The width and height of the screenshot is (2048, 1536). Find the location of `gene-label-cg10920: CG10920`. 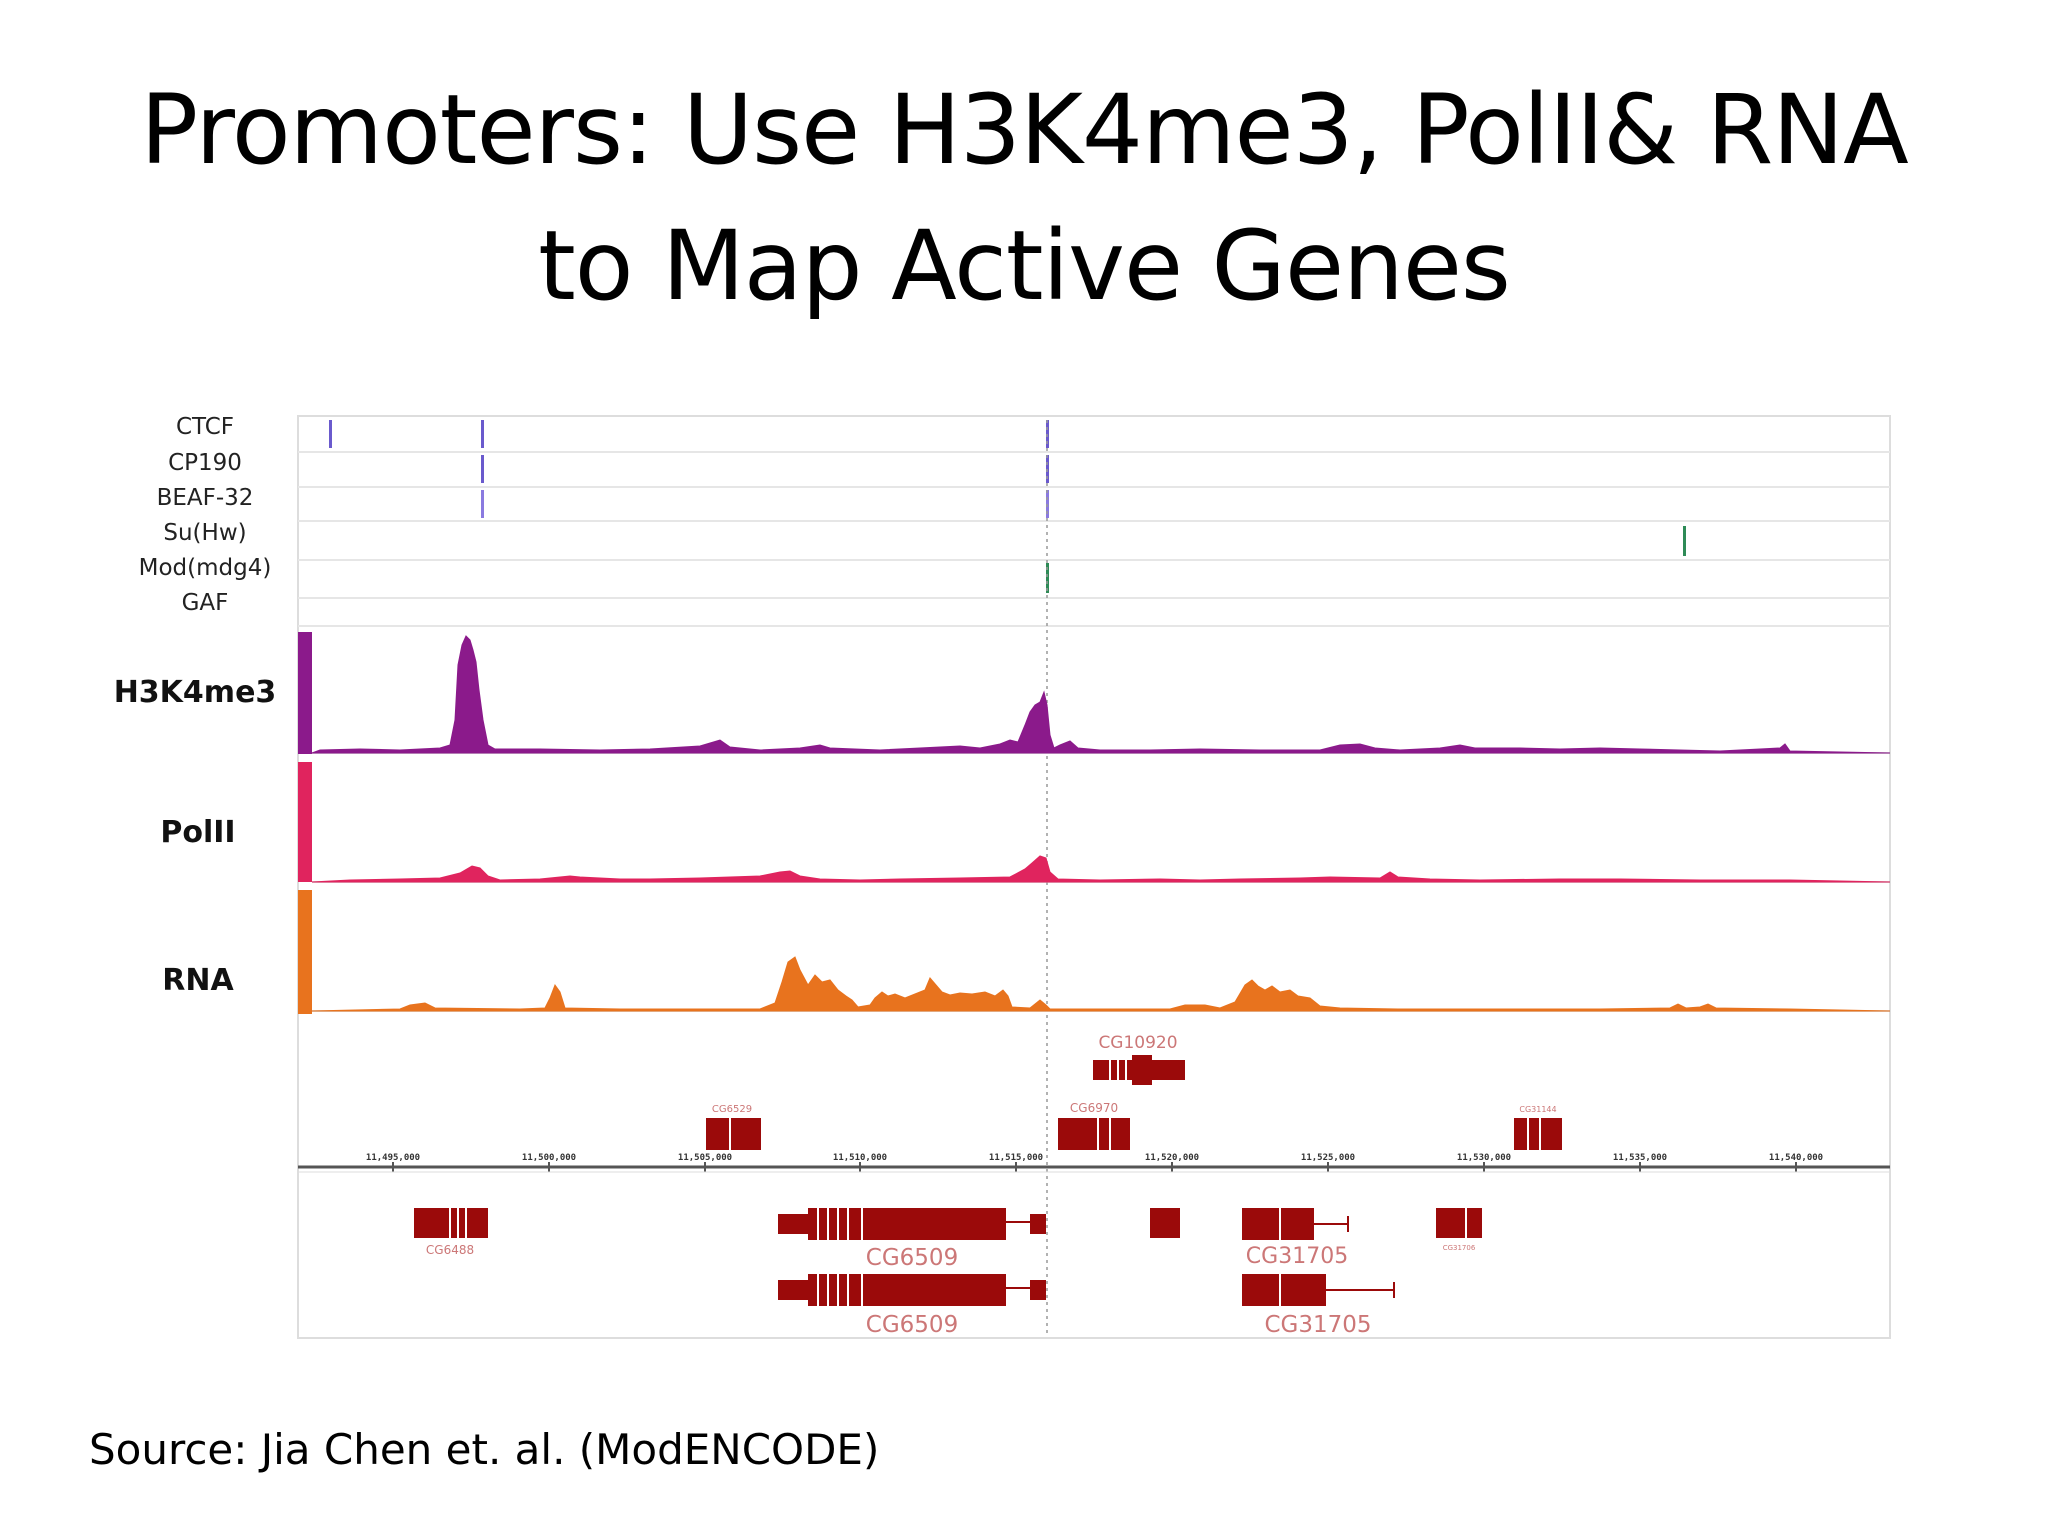

gene-label-cg10920: CG10920 is located at coordinates (1137, 1043).